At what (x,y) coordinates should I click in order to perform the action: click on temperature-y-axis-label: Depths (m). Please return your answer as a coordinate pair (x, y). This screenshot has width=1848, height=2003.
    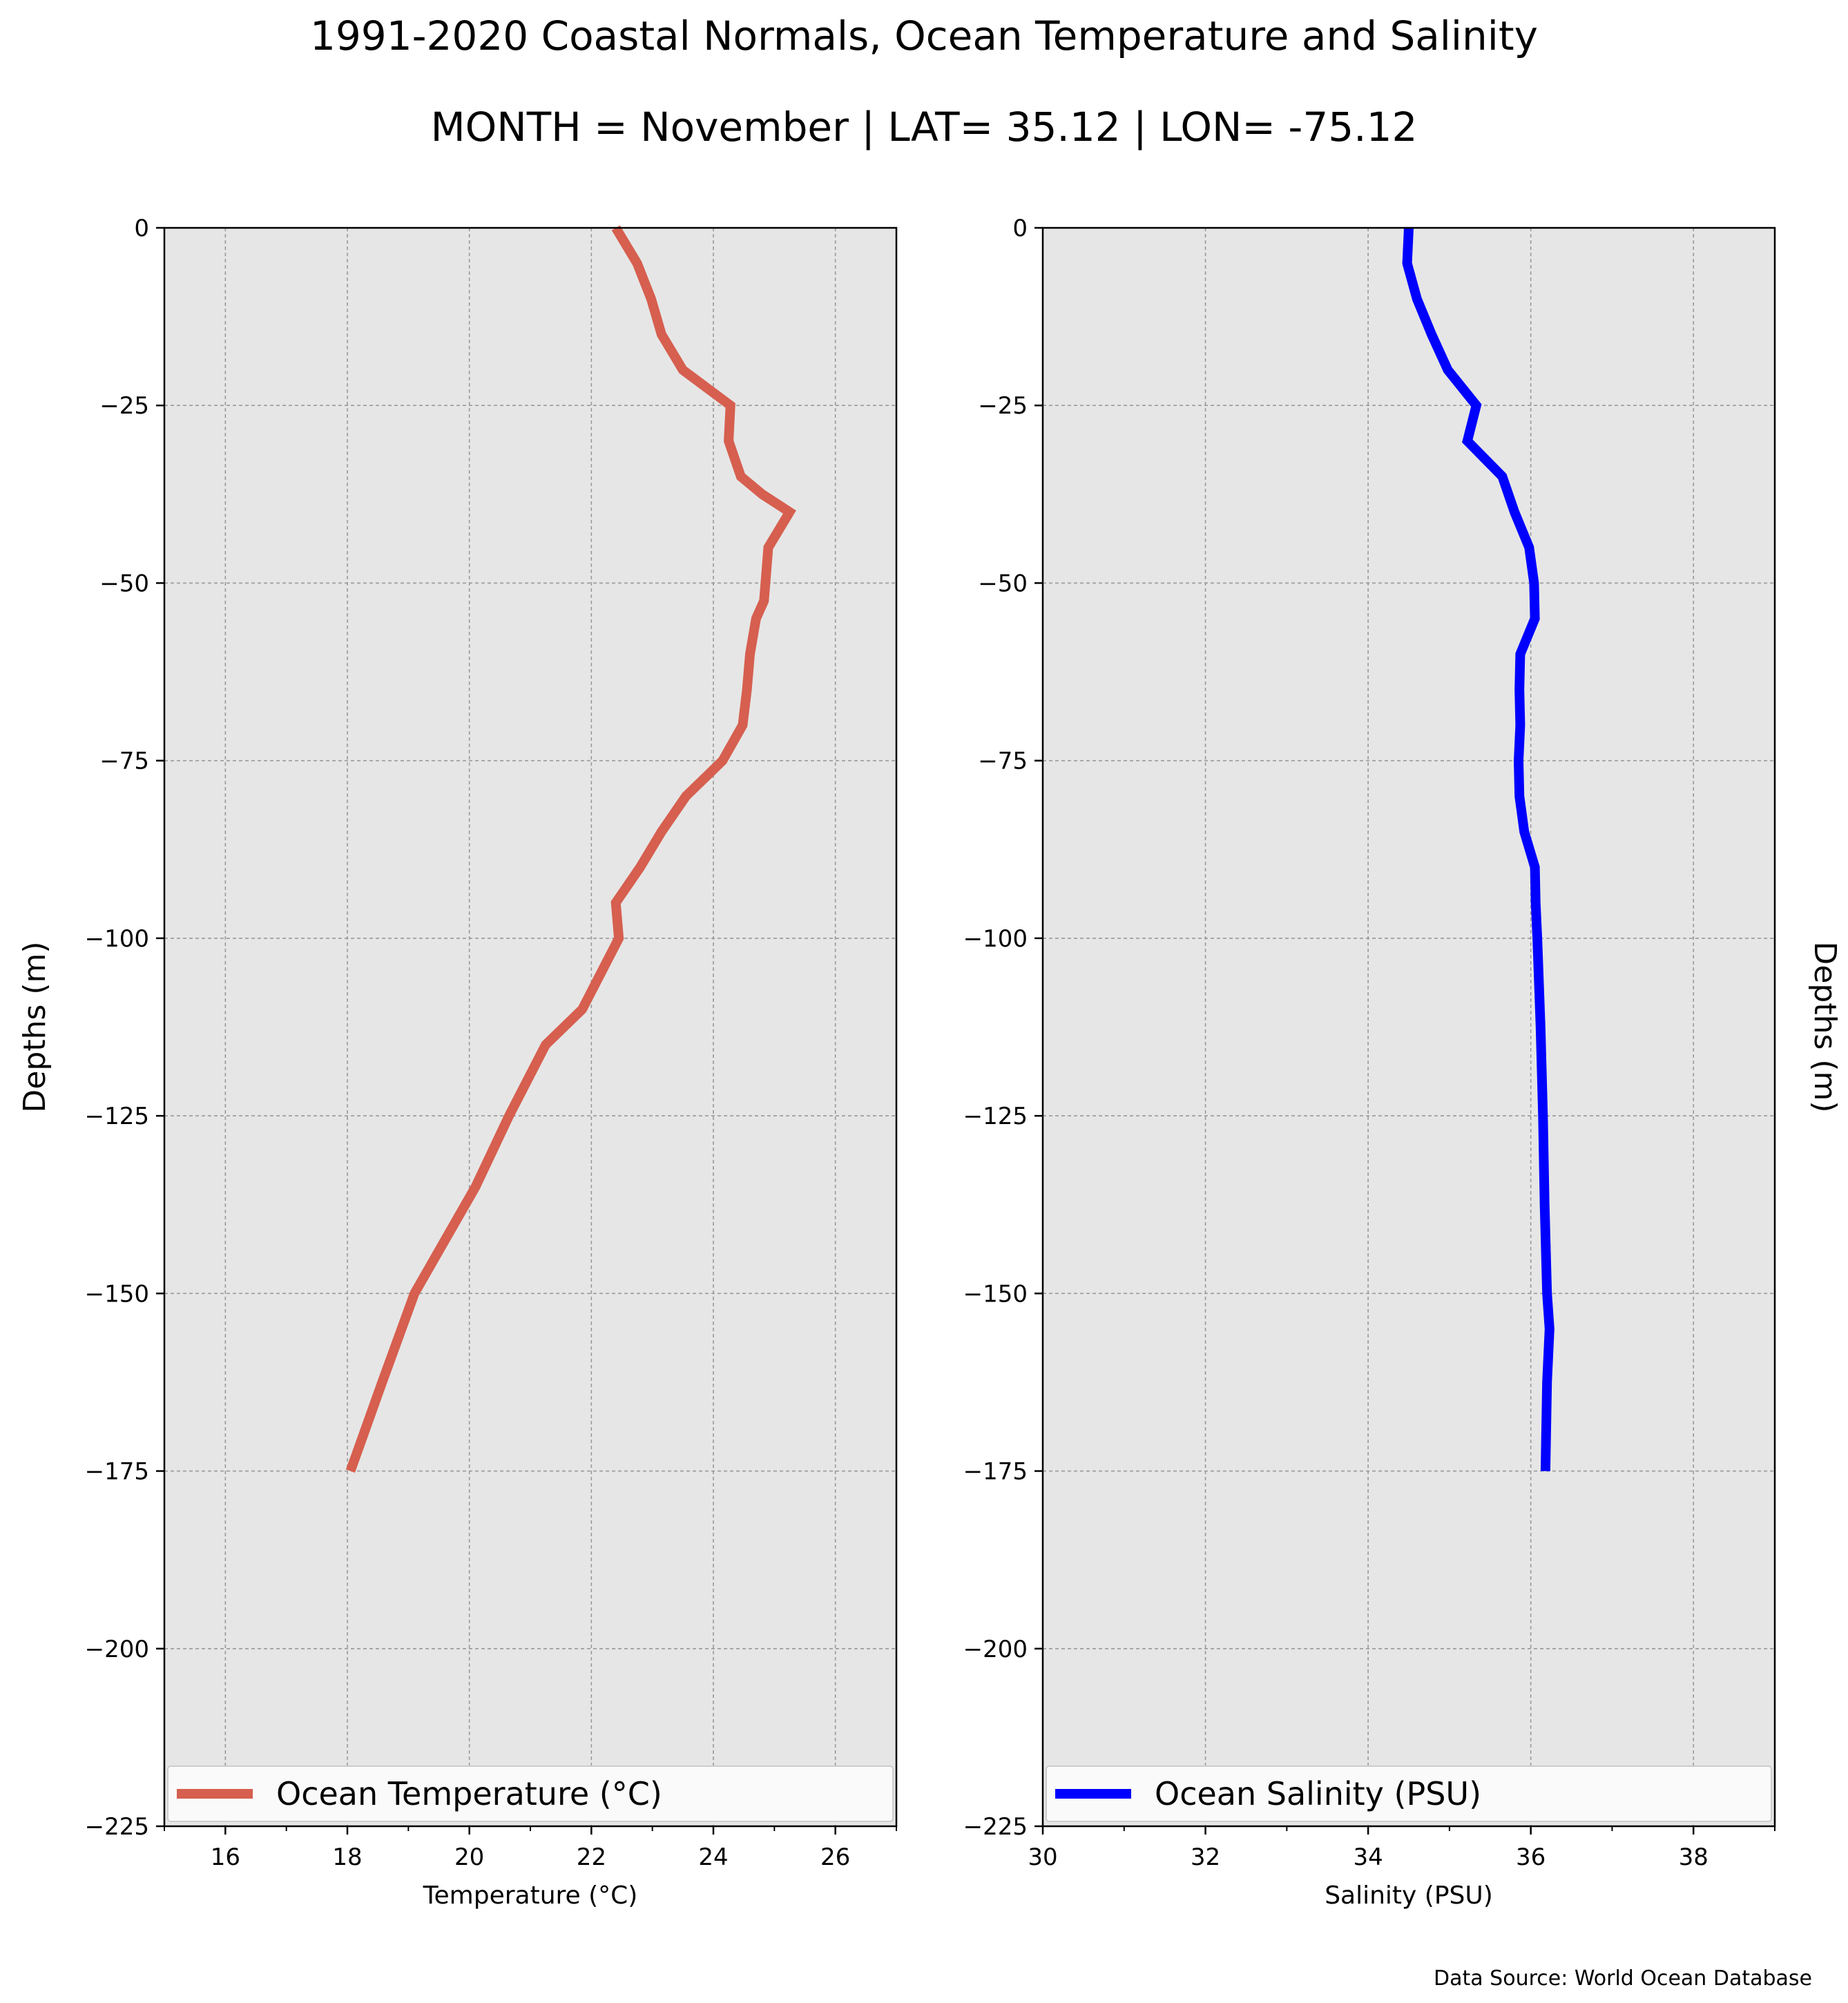
    Looking at the image, I should click on (34, 1027).